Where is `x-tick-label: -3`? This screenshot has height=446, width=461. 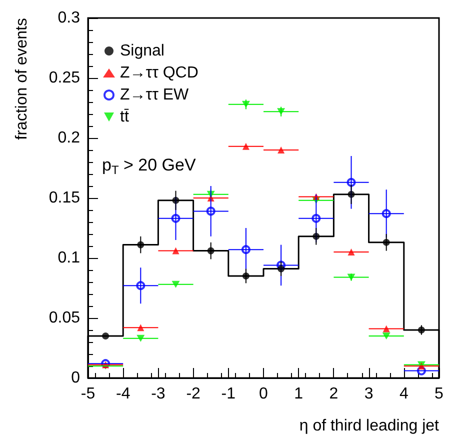
x-tick-label: -3 is located at coordinates (158, 394).